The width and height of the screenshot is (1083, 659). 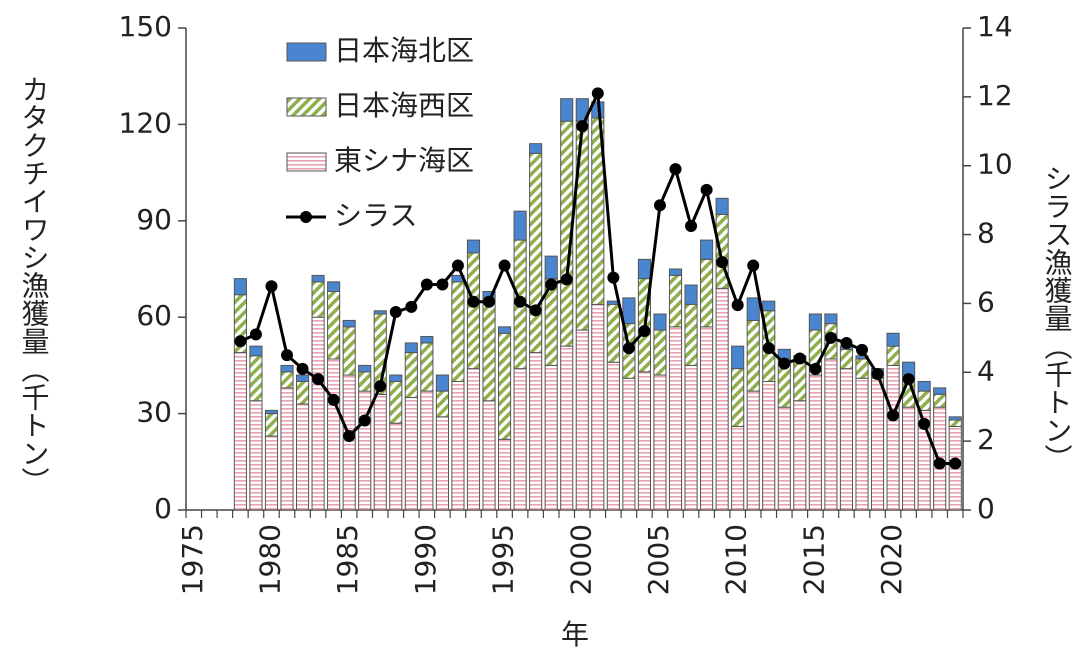 What do you see at coordinates (404, 160) in the screenshot?
I see `legend-label: 東シナ海区` at bounding box center [404, 160].